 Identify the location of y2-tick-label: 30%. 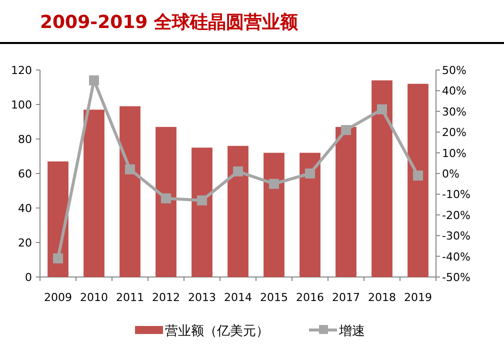
(454, 111).